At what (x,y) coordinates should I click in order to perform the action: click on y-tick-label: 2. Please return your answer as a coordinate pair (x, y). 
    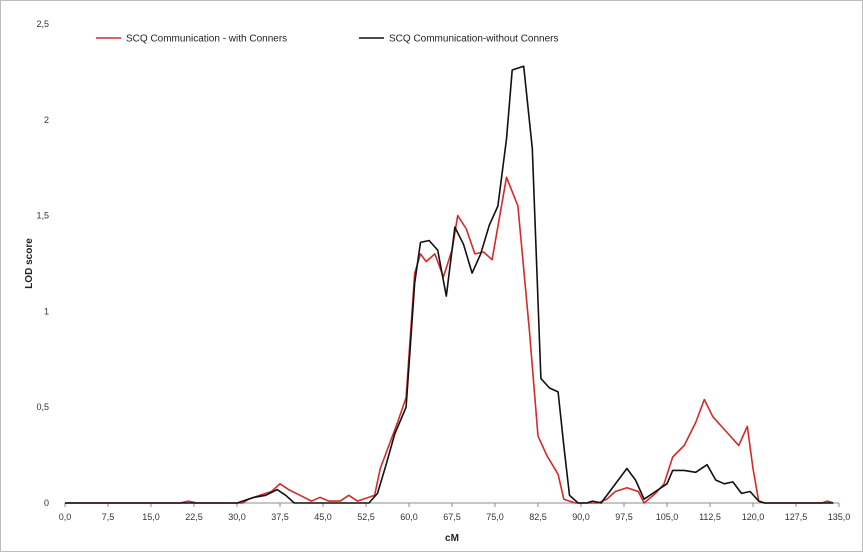
    Looking at the image, I should click on (46, 120).